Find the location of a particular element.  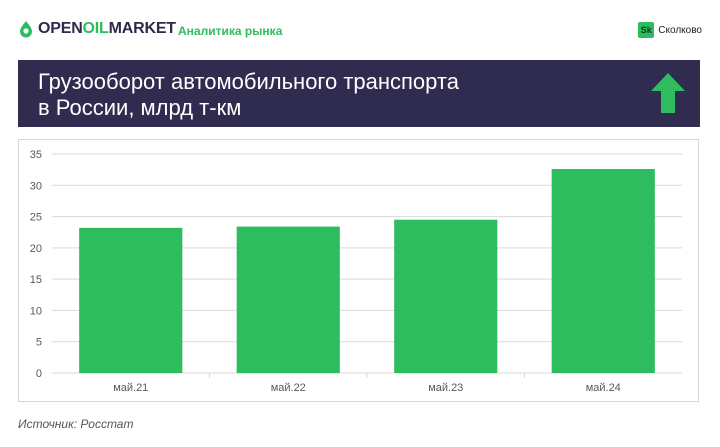

arrow-up-icon is located at coordinates (668, 93).